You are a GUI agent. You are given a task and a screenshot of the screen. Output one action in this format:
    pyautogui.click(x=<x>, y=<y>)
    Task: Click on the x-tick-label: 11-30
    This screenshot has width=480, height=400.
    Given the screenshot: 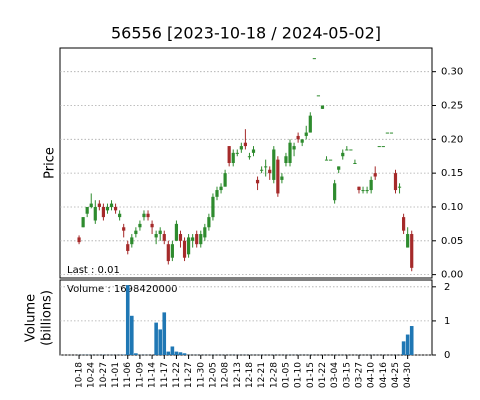 What is the action you would take?
    pyautogui.click(x=201, y=375)
    